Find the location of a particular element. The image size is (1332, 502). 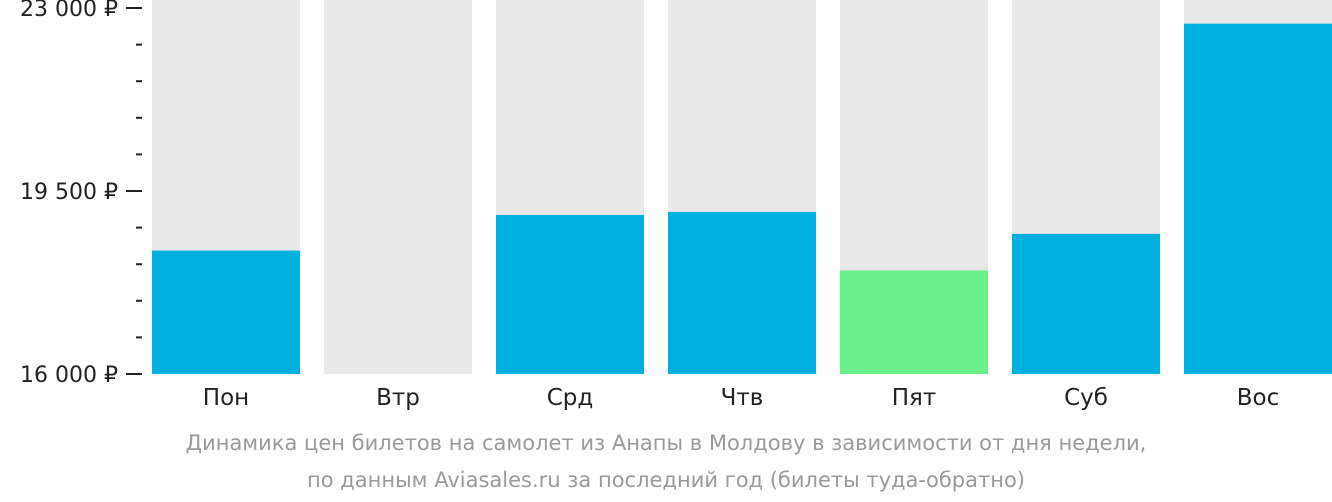

bar-Суб is located at coordinates (1086, 303).